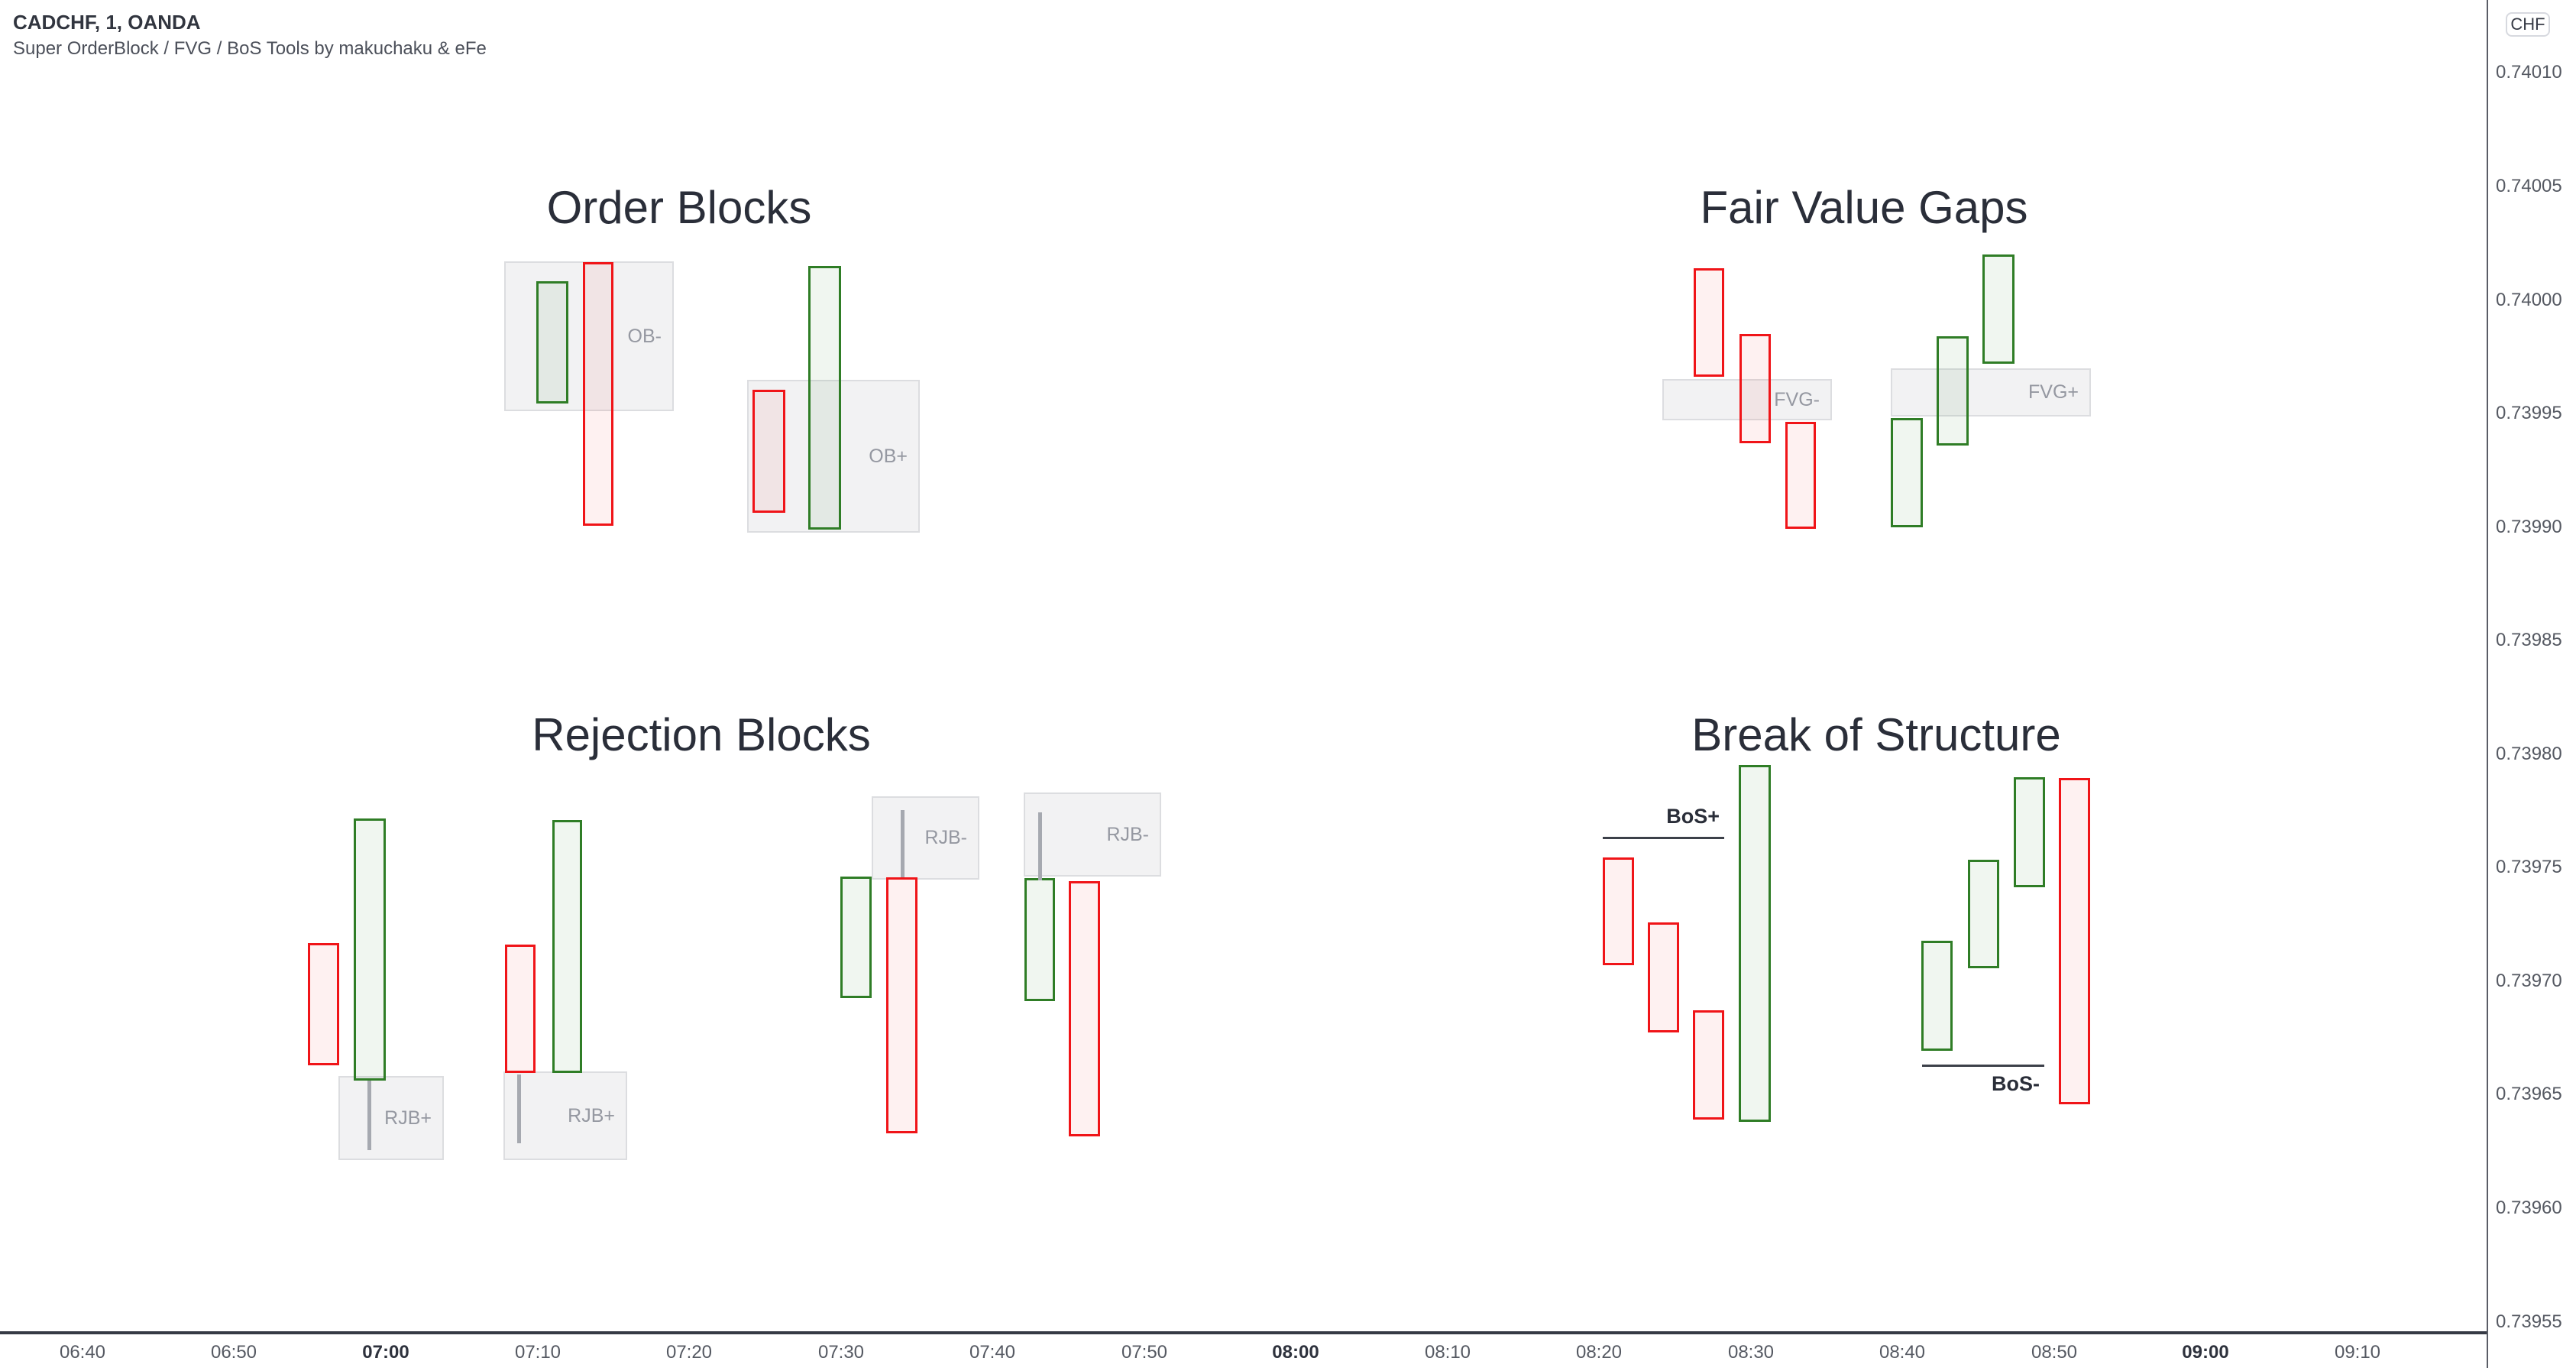 This screenshot has height=1371, width=2576. I want to click on symbol-title: CADCHF, 1, OANDA, so click(107, 22).